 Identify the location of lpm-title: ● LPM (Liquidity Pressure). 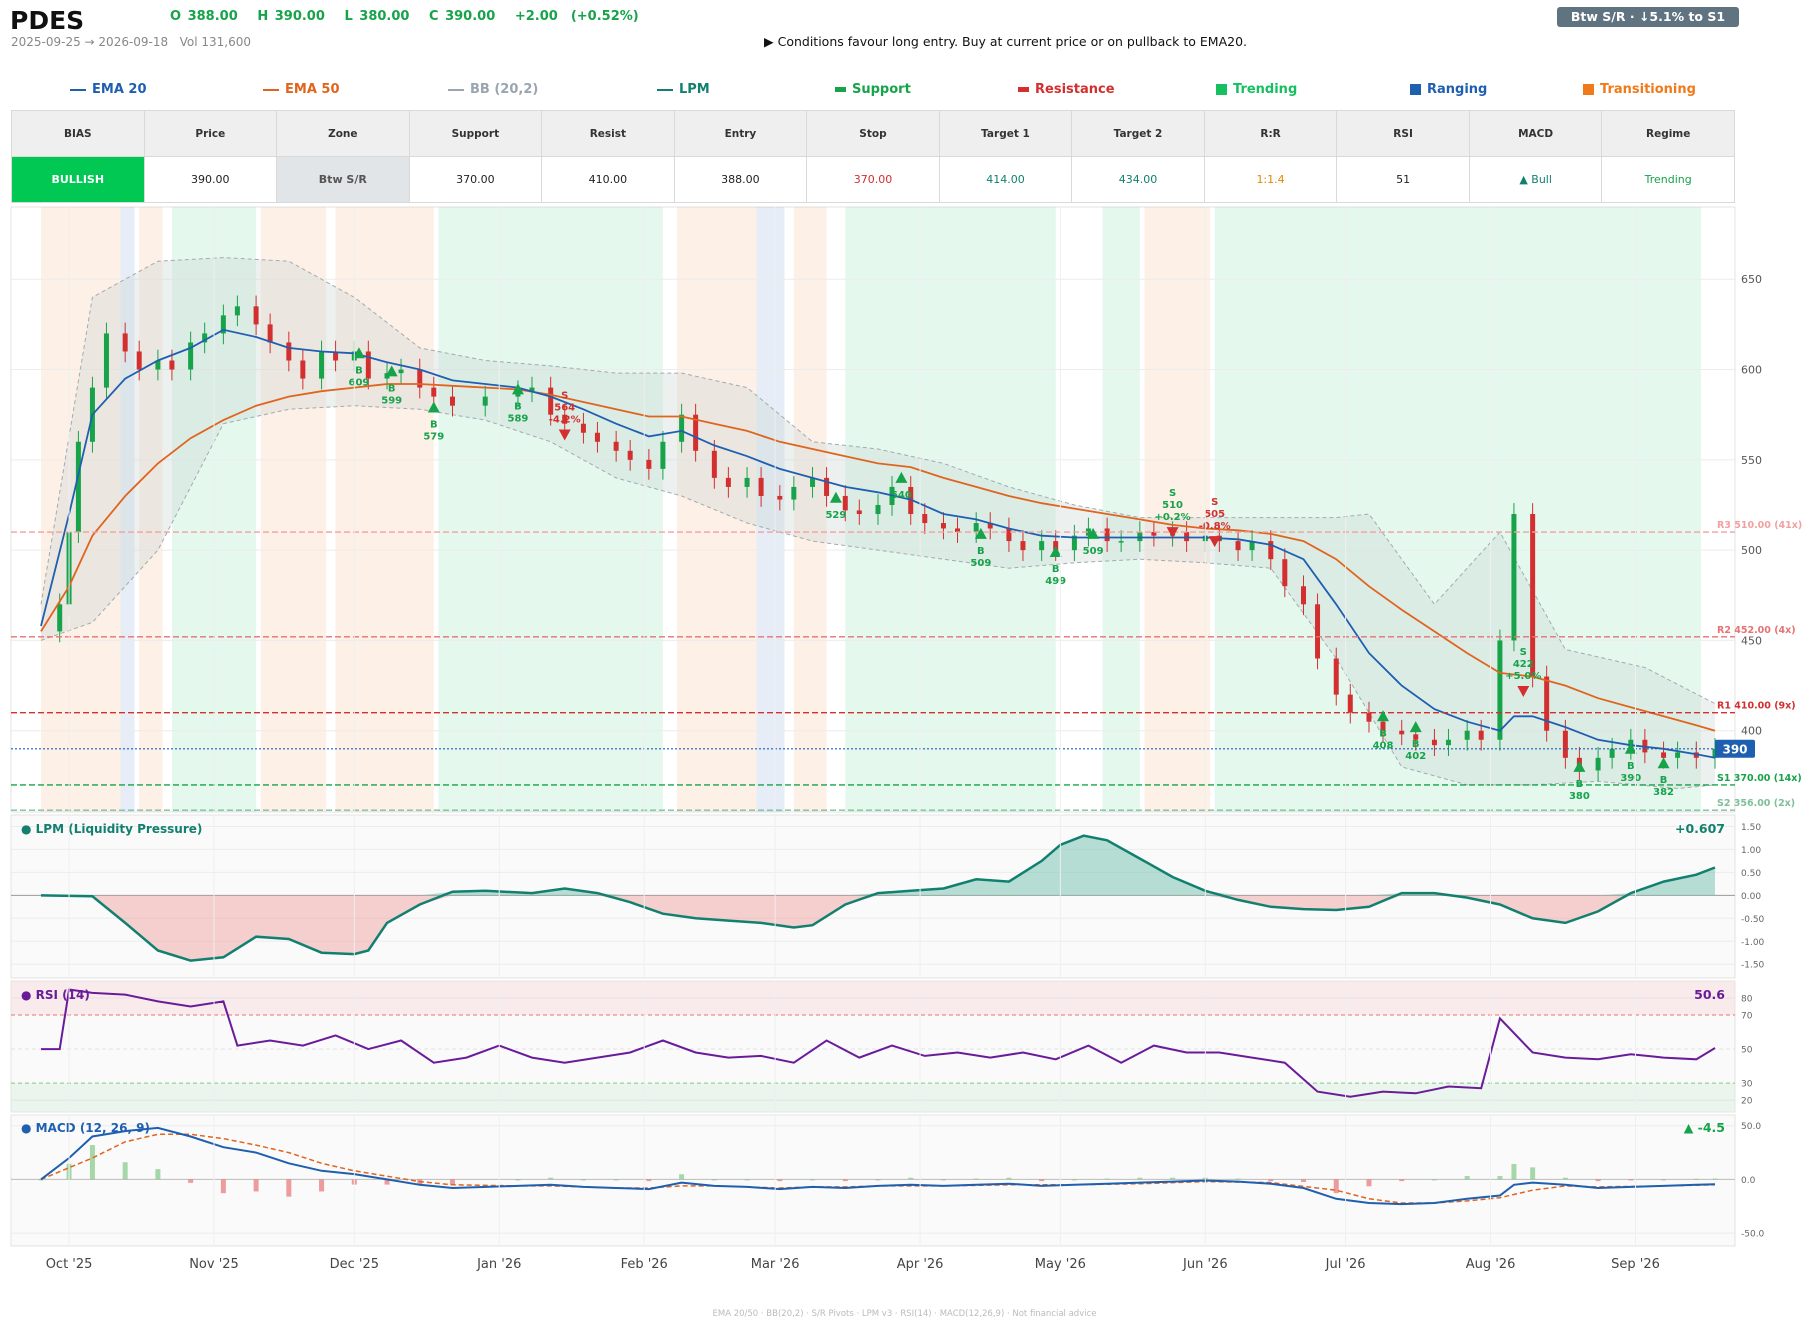
(111, 829).